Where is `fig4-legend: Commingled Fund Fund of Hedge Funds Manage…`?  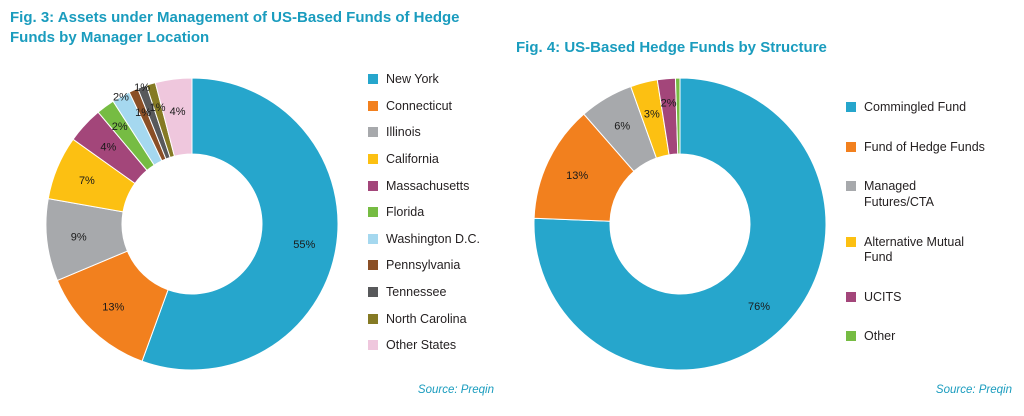
fig4-legend: Commingled Fund Fund of Hedge Funds Manage… is located at coordinates (929, 222).